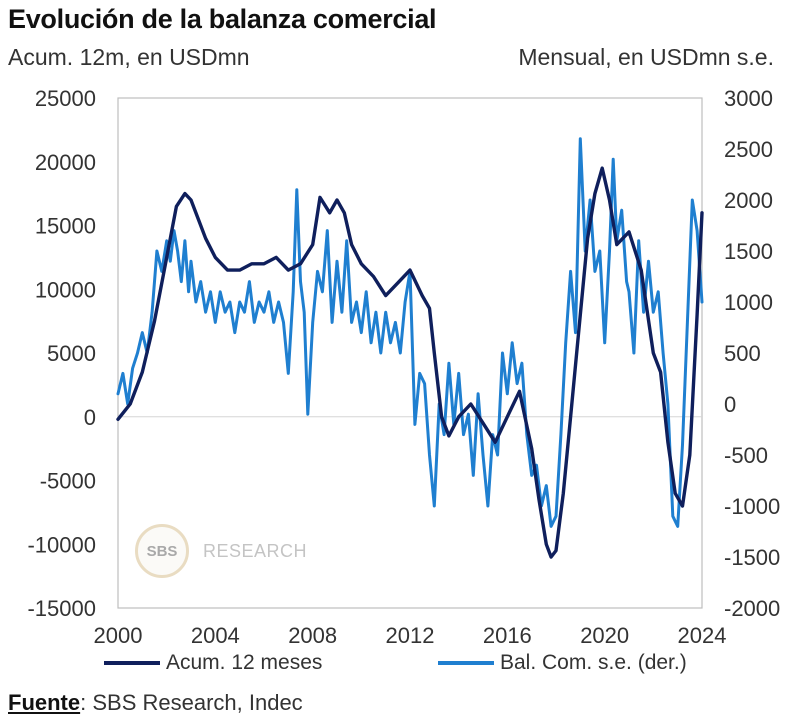 Image resolution: width=800 pixels, height=725 pixels. I want to click on y-right-tick-label: 1000, so click(748, 302).